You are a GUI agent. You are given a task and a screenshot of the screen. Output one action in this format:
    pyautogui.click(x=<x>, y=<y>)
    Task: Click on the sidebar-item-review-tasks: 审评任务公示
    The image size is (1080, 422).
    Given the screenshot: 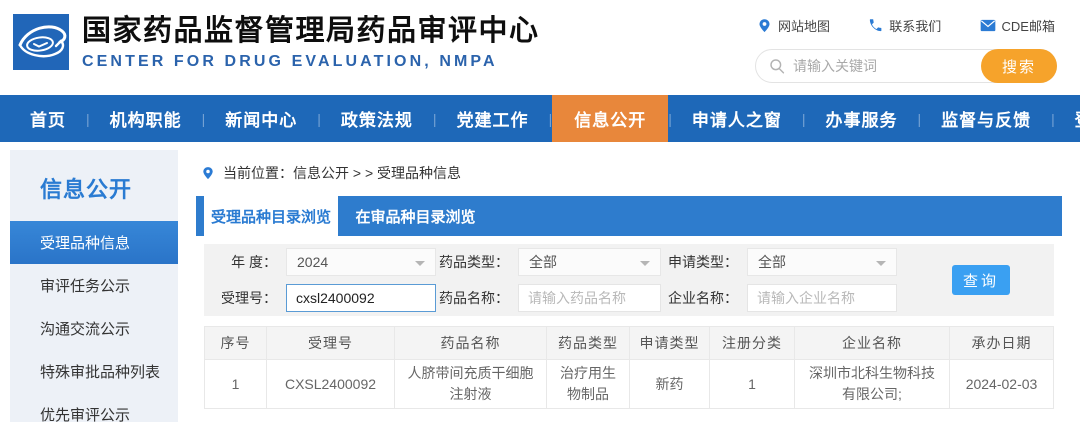 What is the action you would take?
    pyautogui.click(x=85, y=286)
    